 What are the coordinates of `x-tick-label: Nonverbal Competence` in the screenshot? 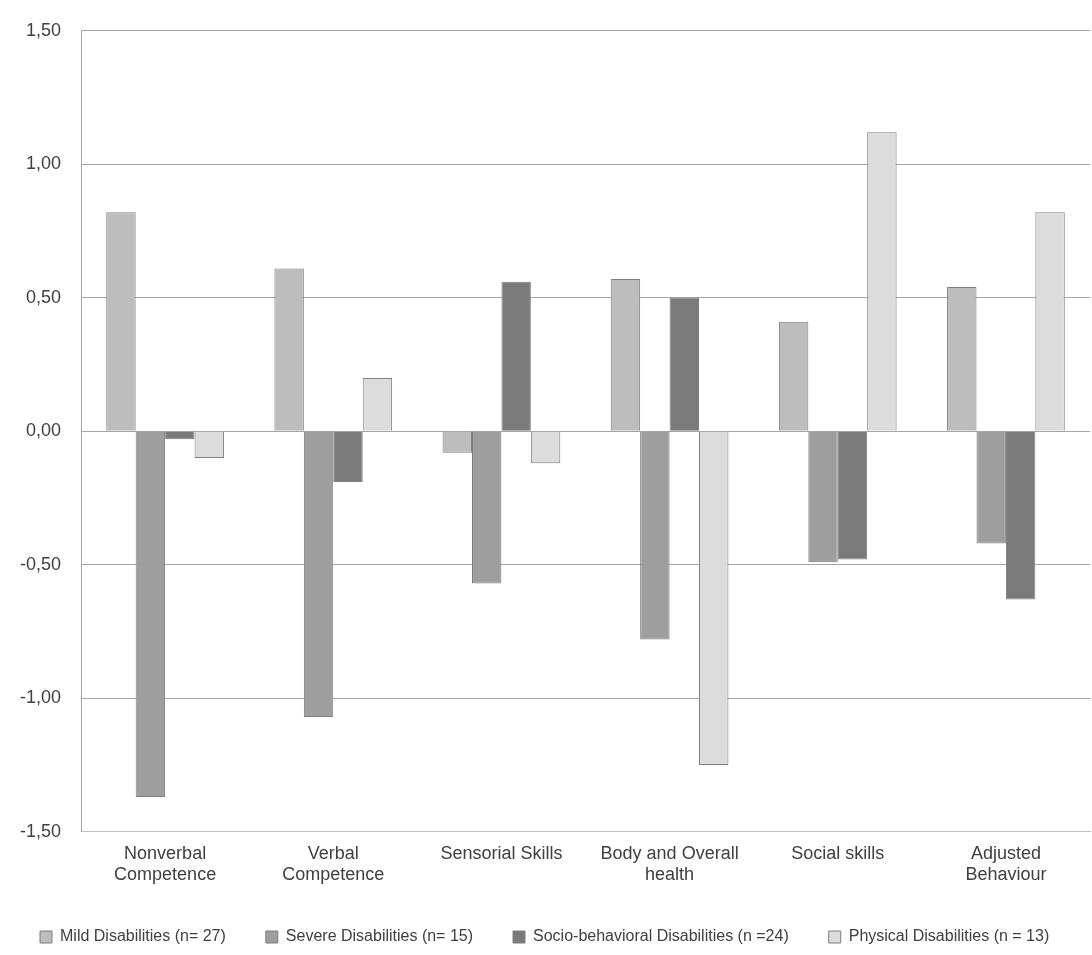 It's located at (165, 863).